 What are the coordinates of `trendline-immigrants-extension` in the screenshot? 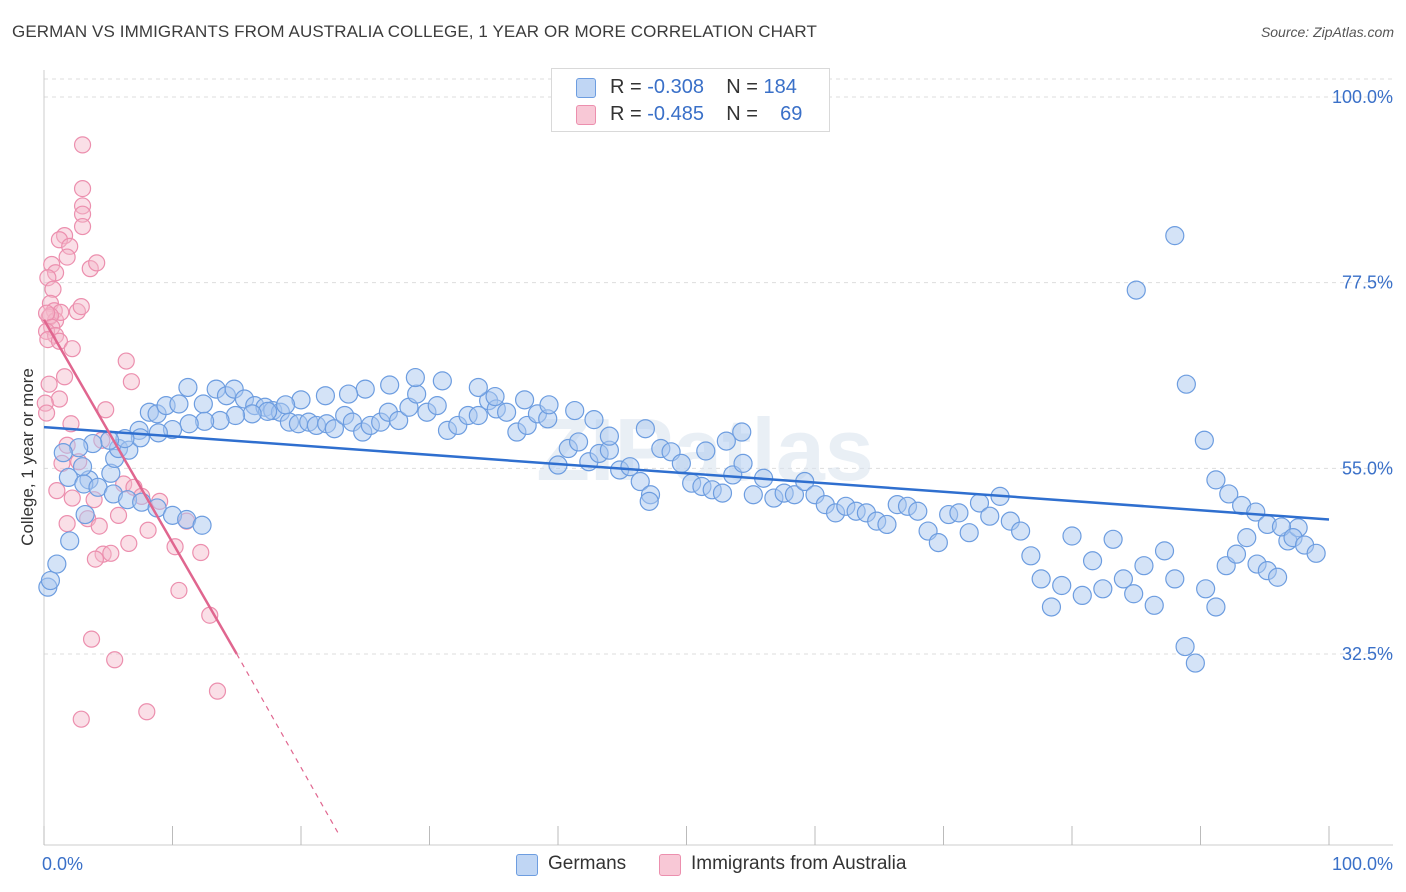 It's located at (288, 744).